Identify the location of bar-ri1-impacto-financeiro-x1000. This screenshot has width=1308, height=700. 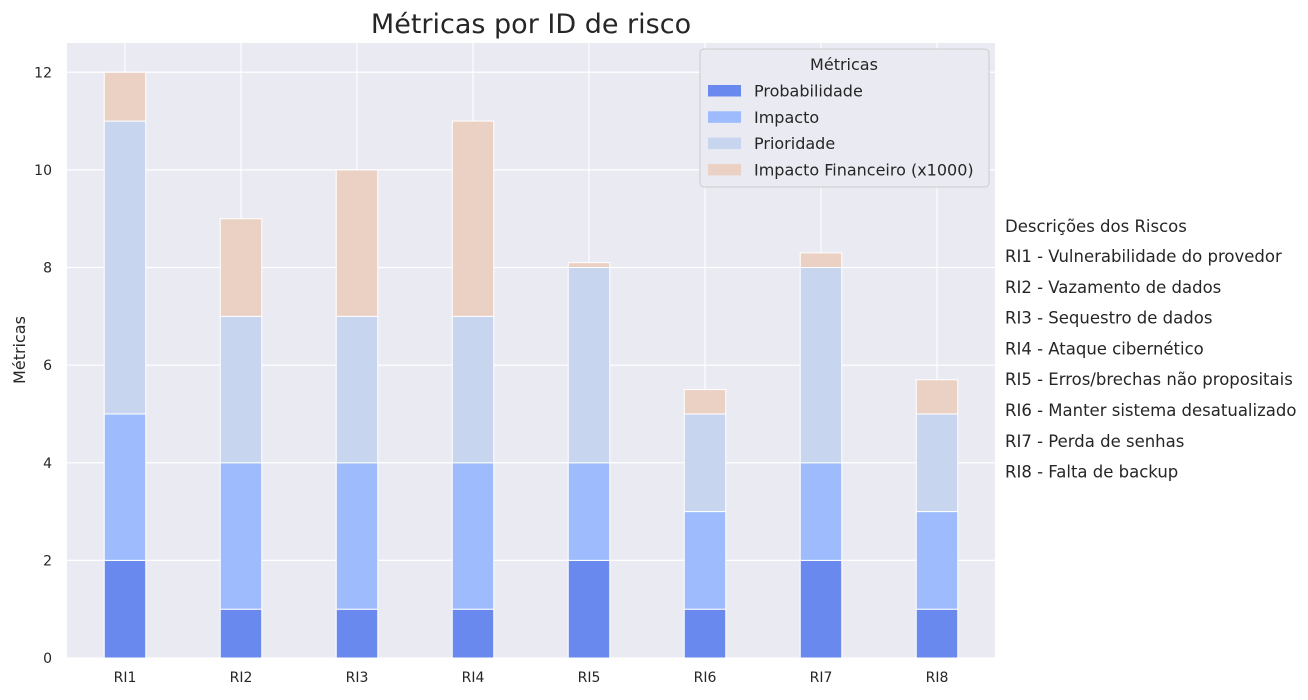
(125, 96).